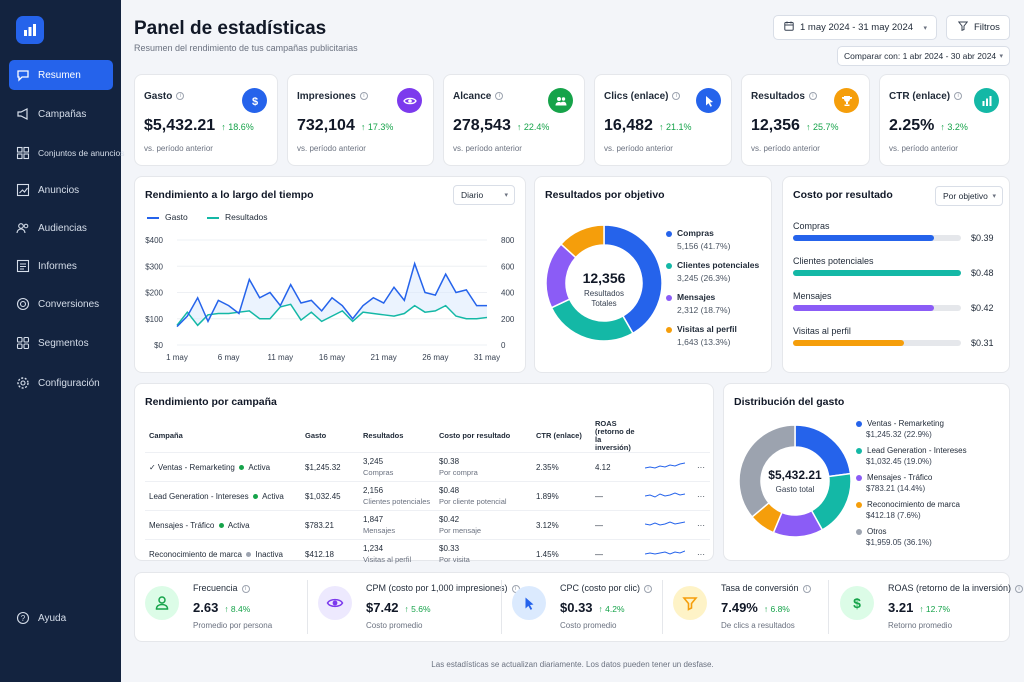 Image resolution: width=1024 pixels, height=682 pixels. Describe the element at coordinates (978, 27) in the screenshot. I see `filters-button: Filtros` at that location.